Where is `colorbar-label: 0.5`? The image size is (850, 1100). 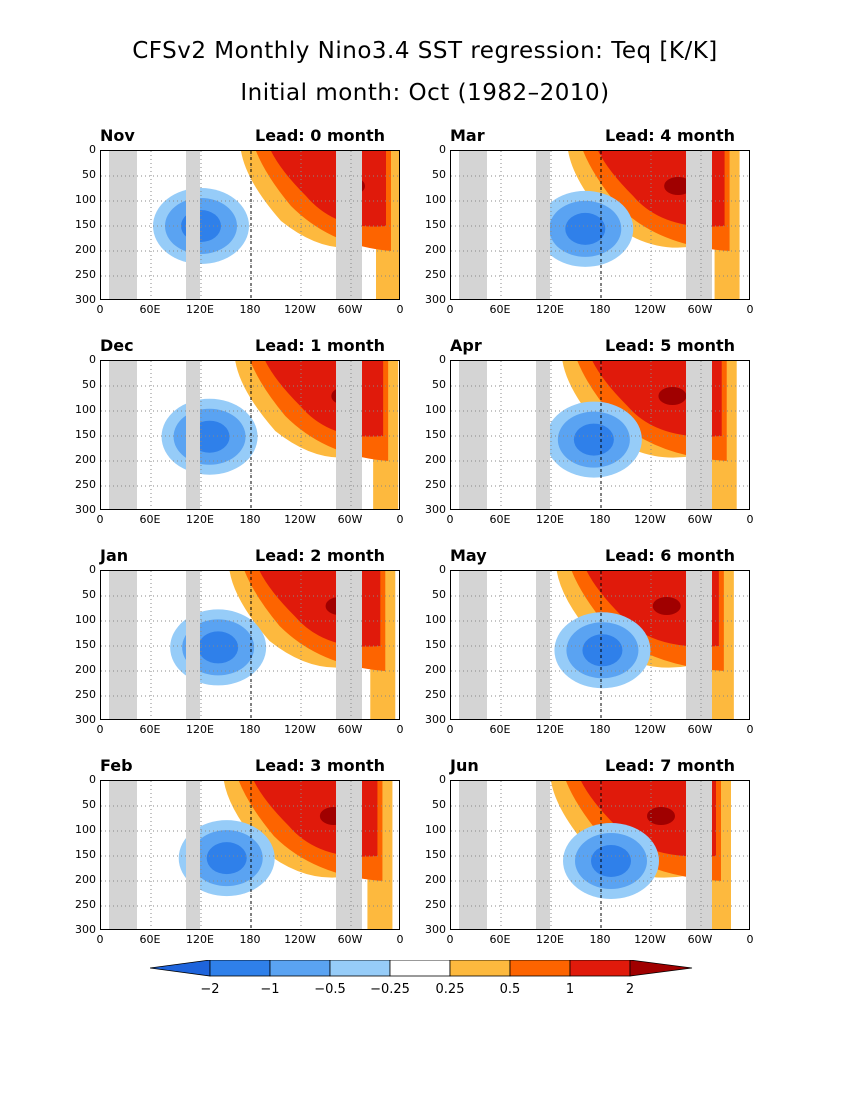 colorbar-label: 0.5 is located at coordinates (510, 989).